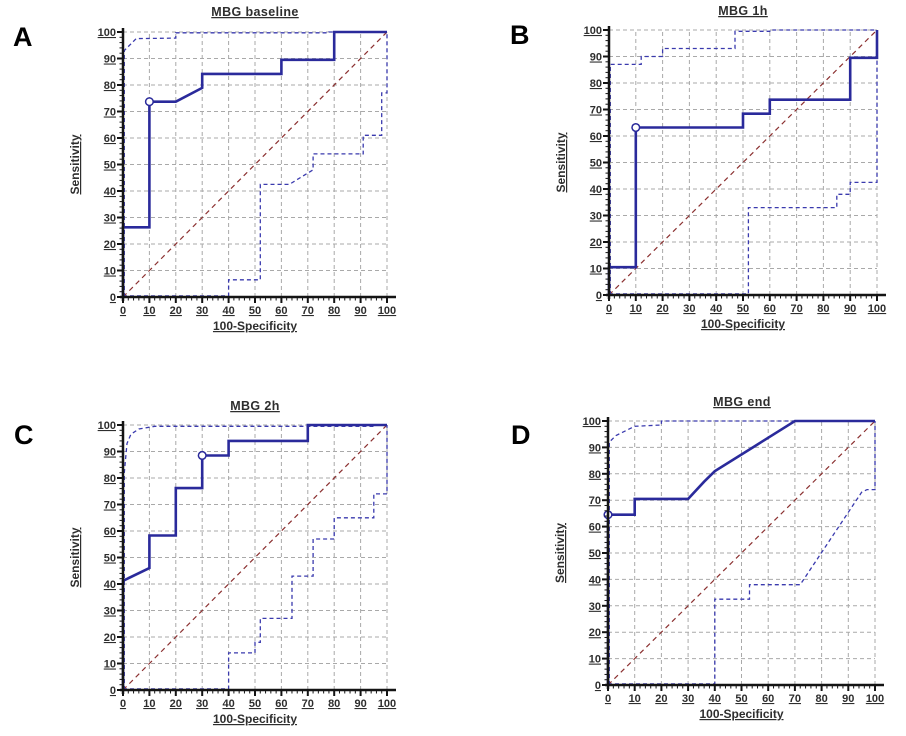 Image resolution: width=906 pixels, height=736 pixels. What do you see at coordinates (24, 435) in the screenshot?
I see `panel-letter: C` at bounding box center [24, 435].